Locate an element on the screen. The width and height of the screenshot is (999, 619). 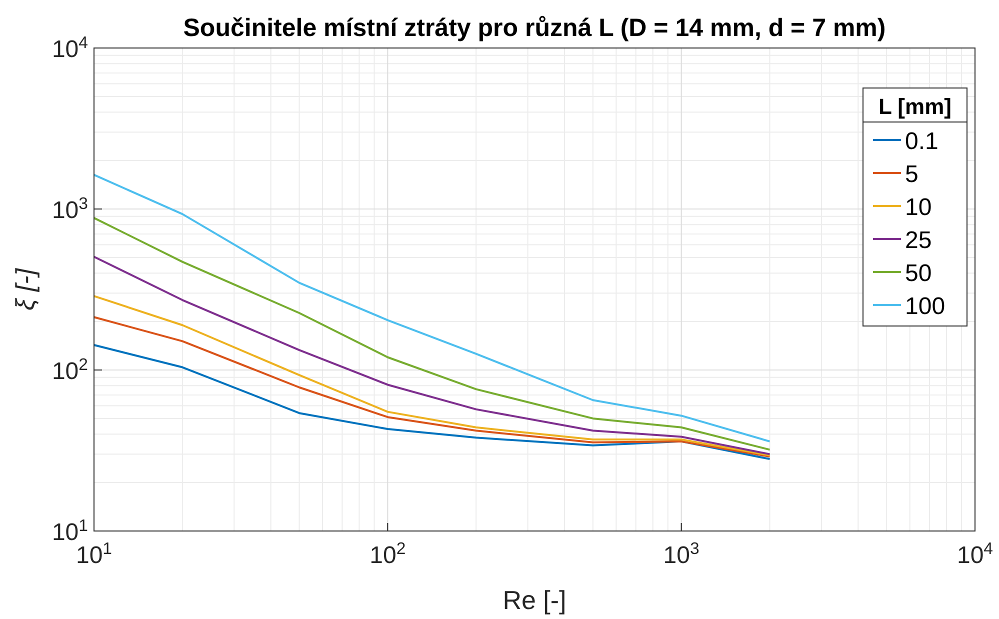
legend-label: 10 is located at coordinates (918, 207).